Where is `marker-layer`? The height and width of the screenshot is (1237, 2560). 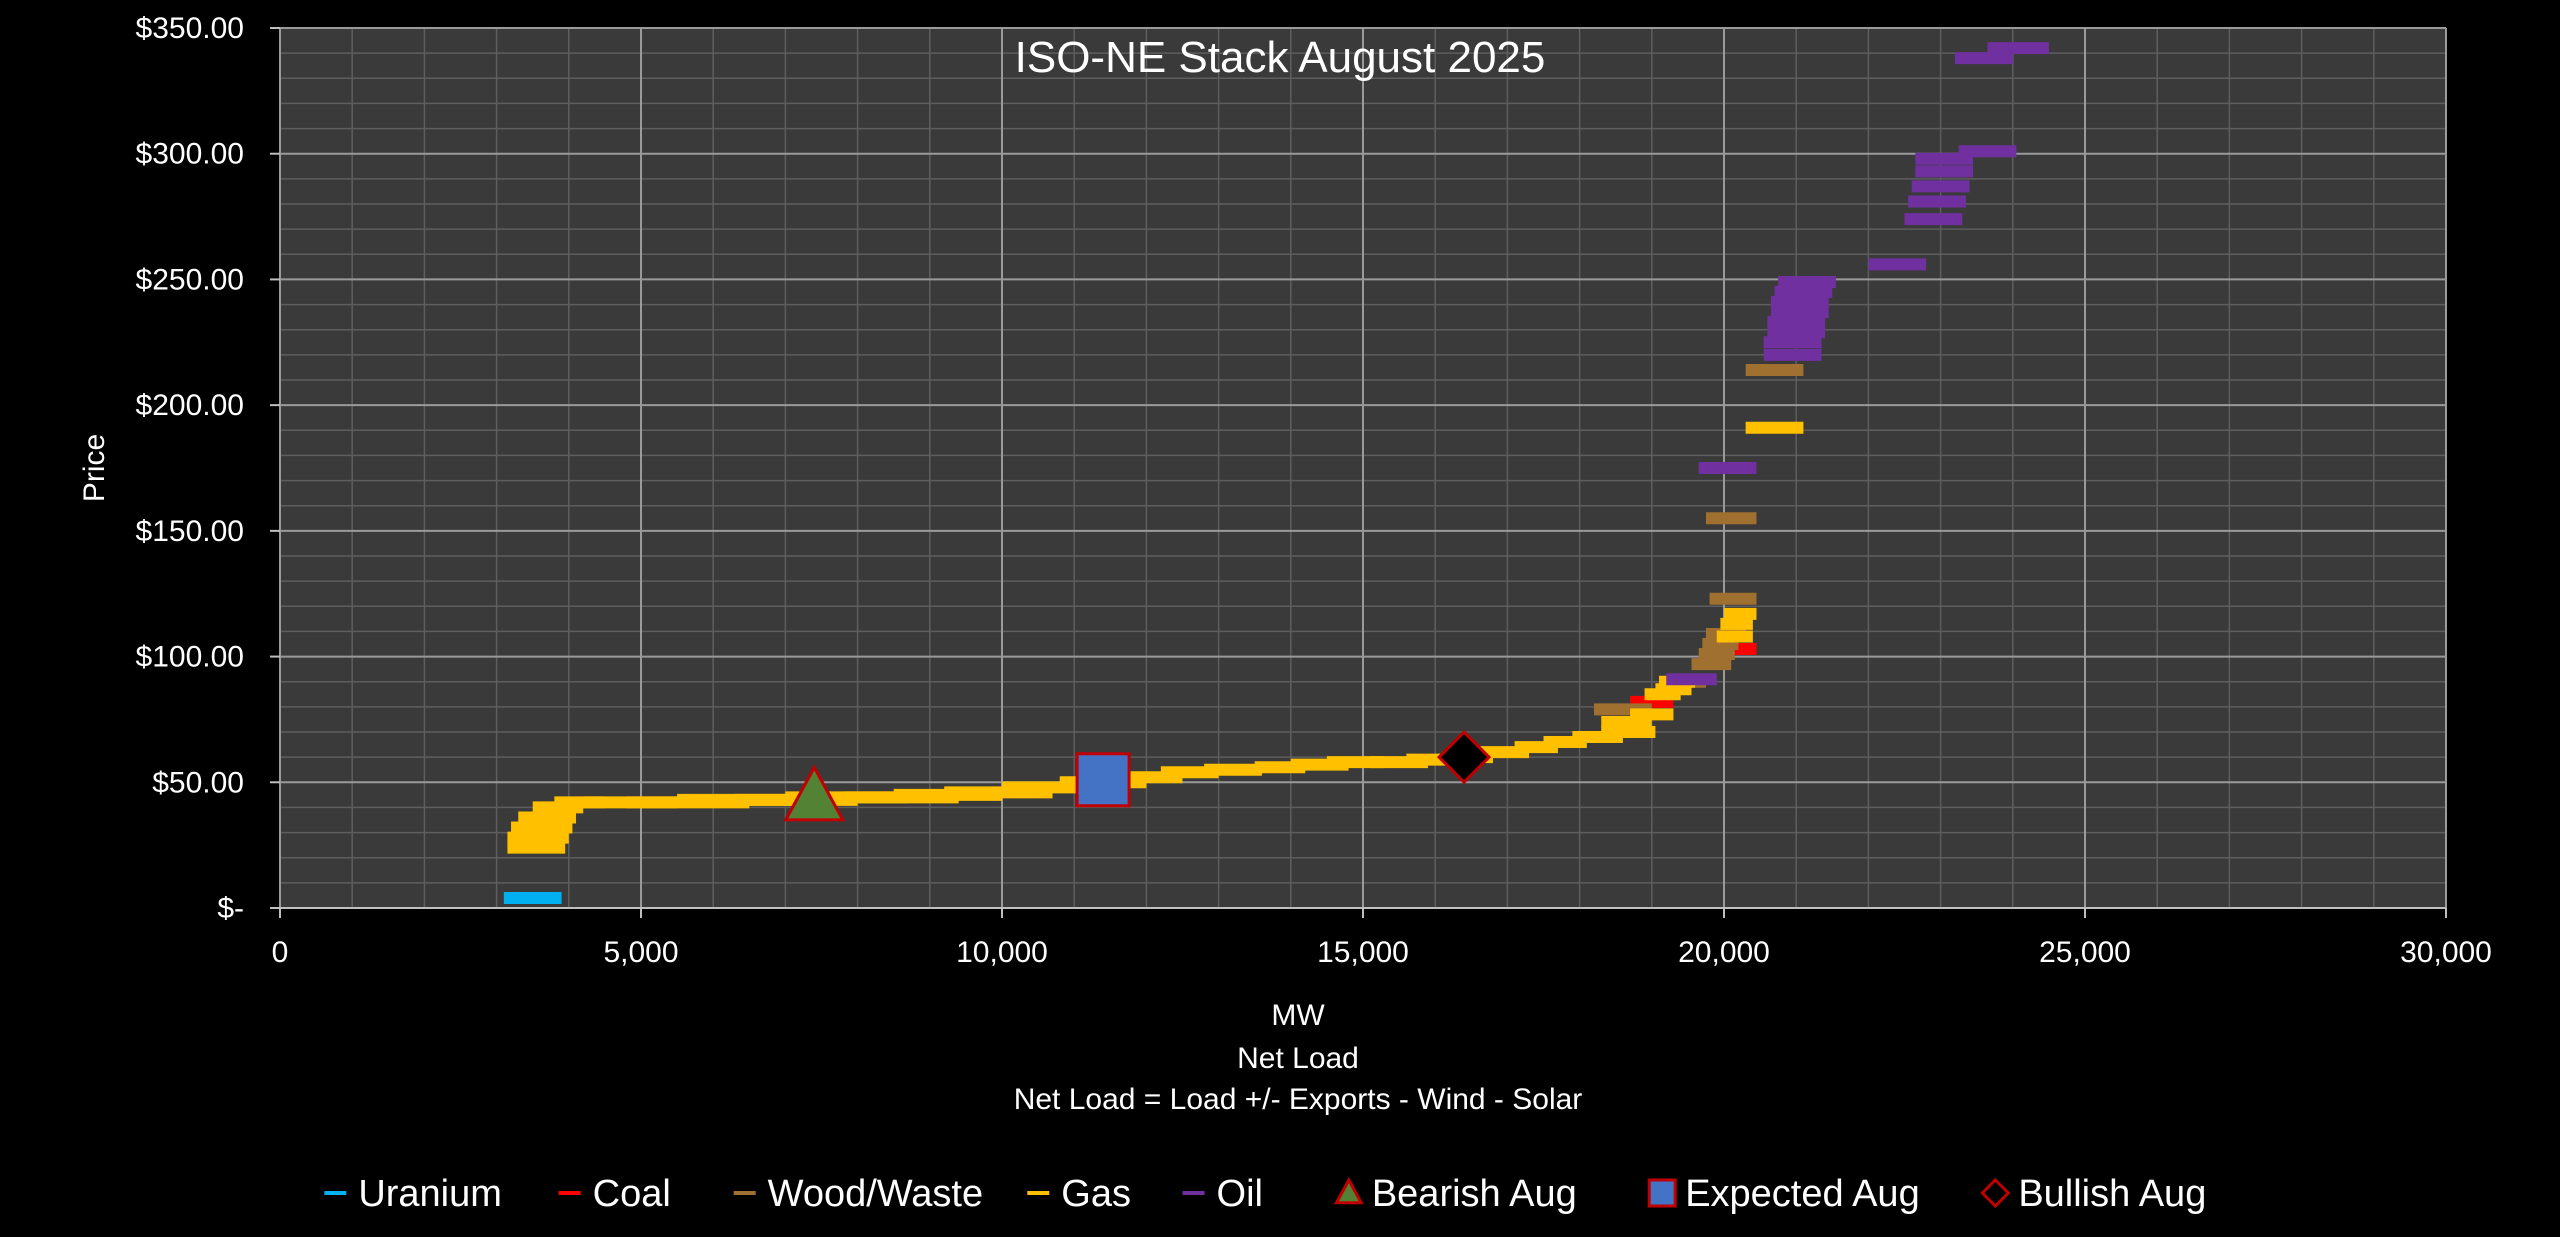
marker-layer is located at coordinates (1137, 776).